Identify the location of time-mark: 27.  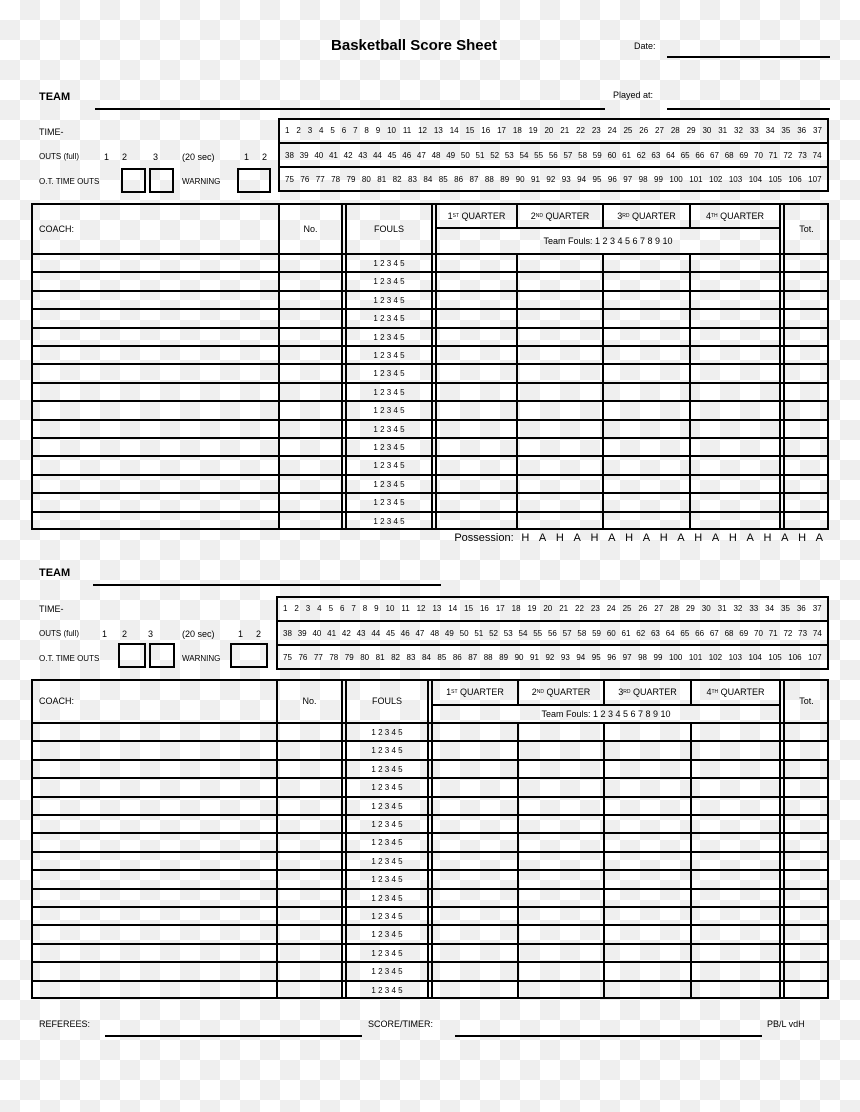
(659, 608).